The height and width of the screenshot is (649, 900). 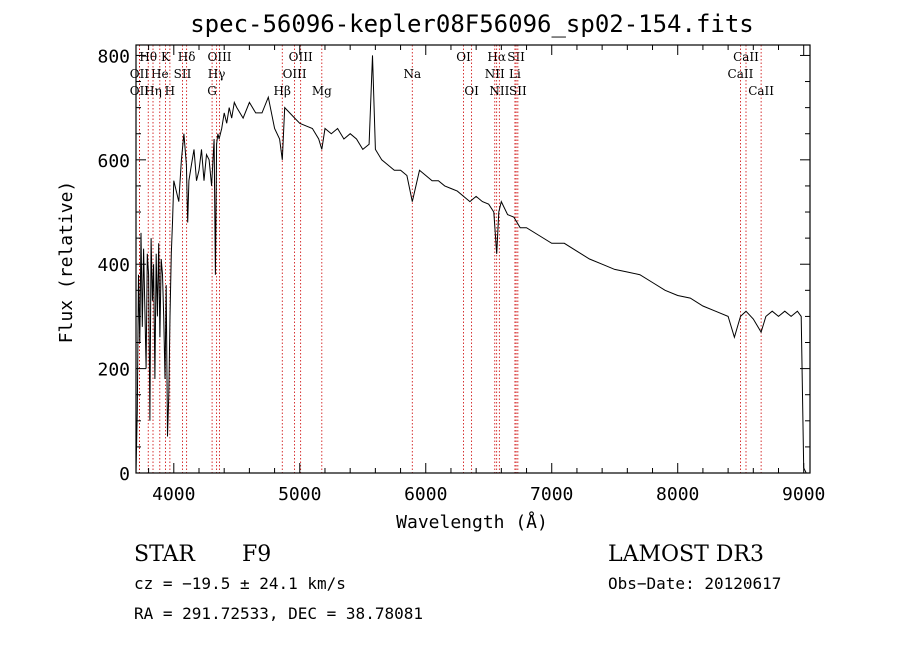 I want to click on spectral-line-label: Na, so click(x=412, y=74).